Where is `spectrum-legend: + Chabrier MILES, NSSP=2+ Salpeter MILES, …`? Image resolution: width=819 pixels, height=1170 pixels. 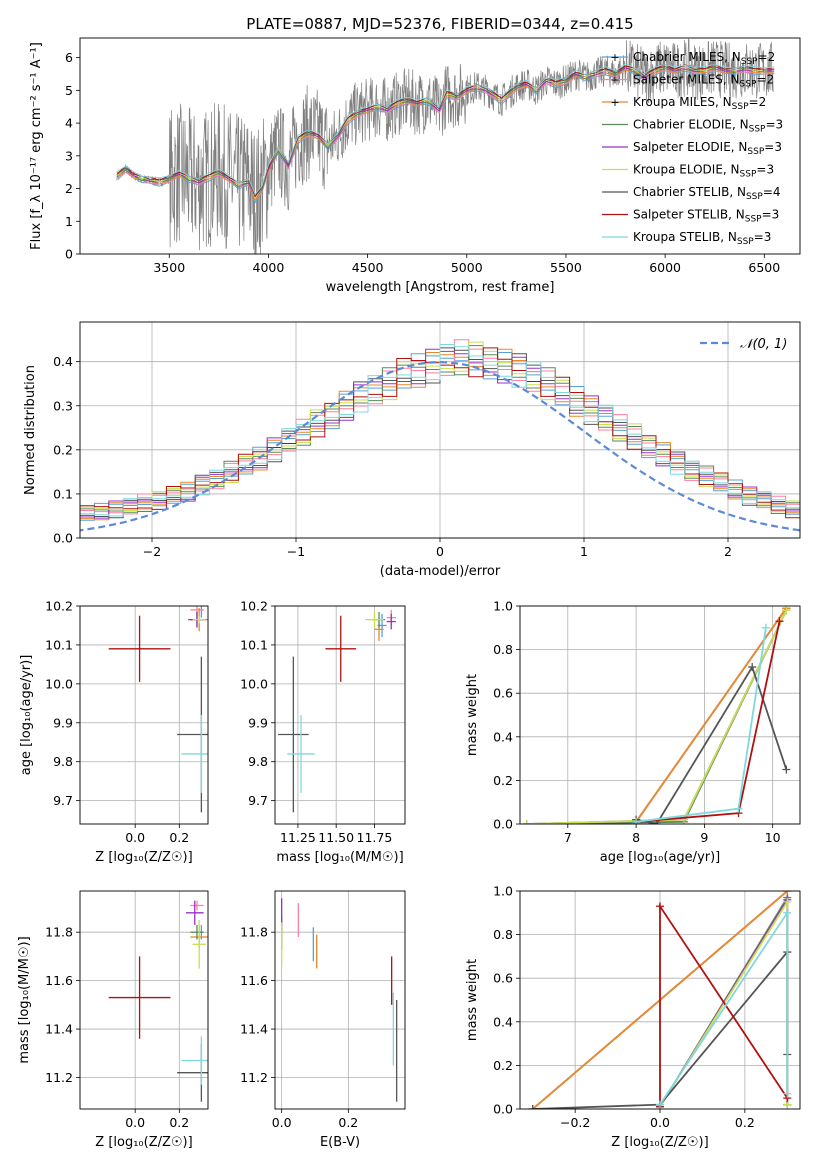
spectrum-legend: + Chabrier MILES, NSSP=2+ Salpeter MILES, … is located at coordinates (692, 148).